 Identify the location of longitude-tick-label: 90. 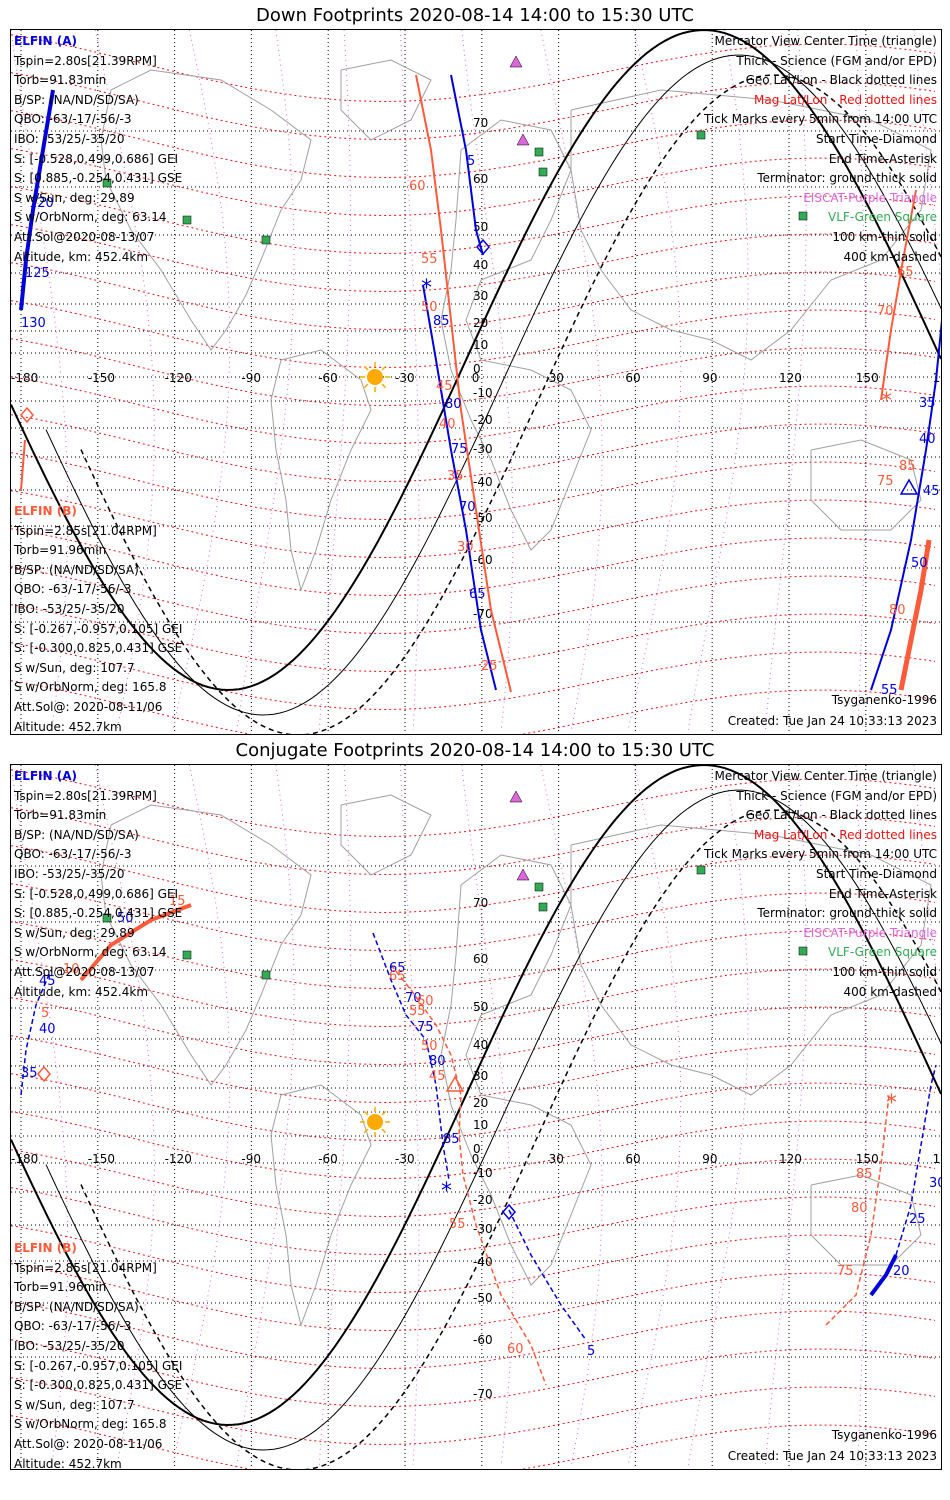
(709, 1159).